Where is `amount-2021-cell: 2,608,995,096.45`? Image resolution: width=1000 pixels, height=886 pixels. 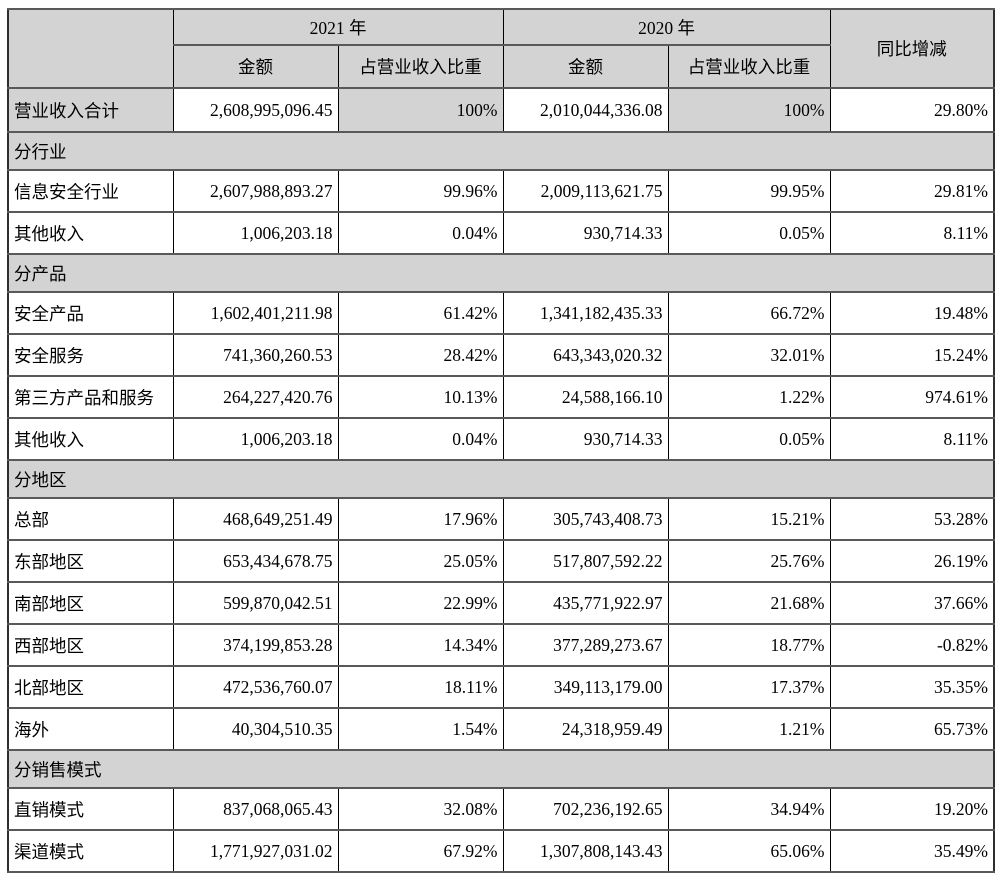
amount-2021-cell: 2,608,995,096.45 is located at coordinates (255, 110).